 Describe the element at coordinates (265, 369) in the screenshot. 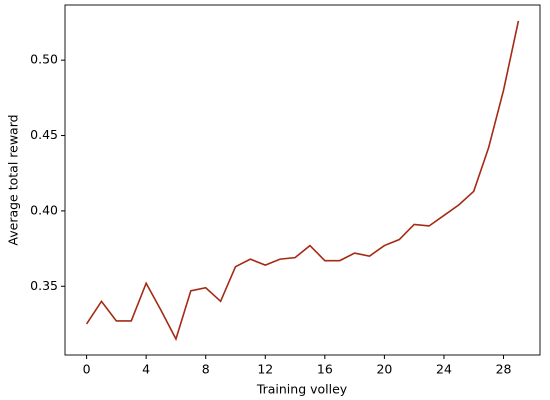

I see `x-tick-label: 12` at that location.